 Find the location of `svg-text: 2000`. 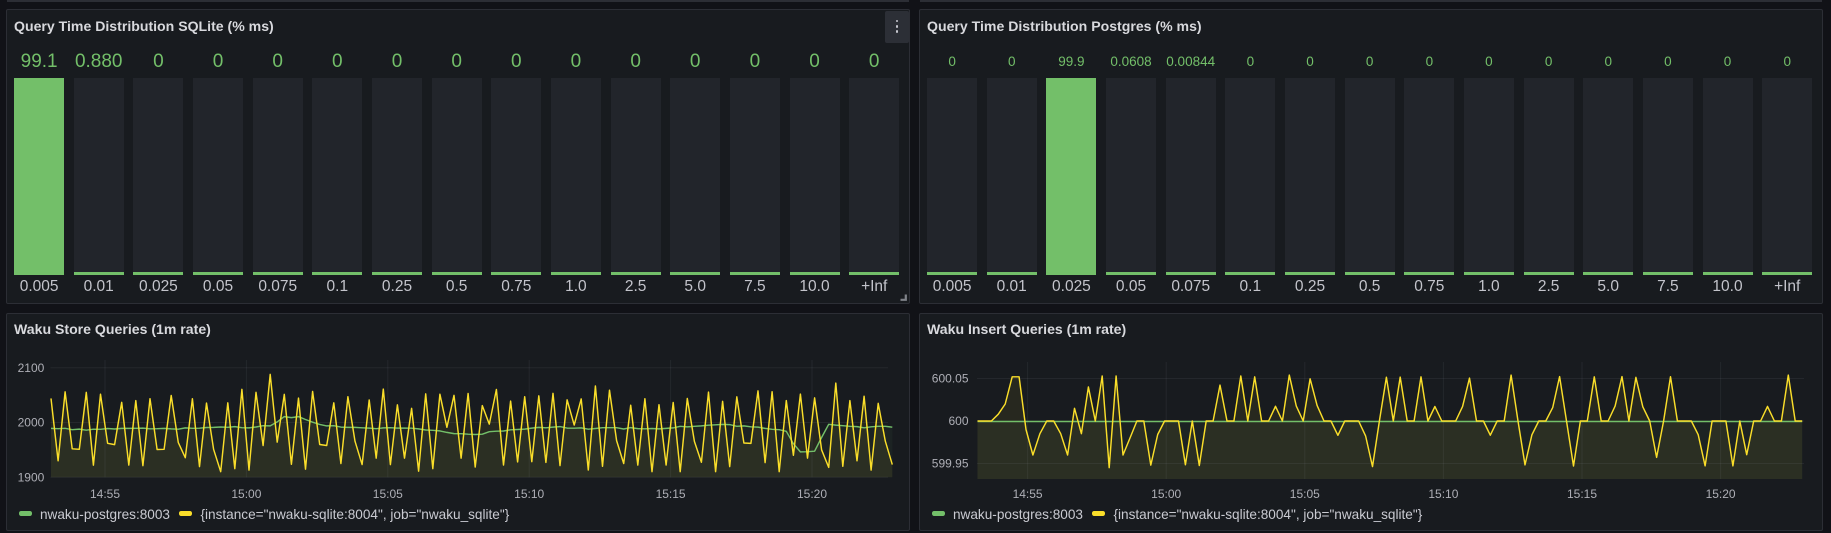

svg-text: 2000 is located at coordinates (31, 423).